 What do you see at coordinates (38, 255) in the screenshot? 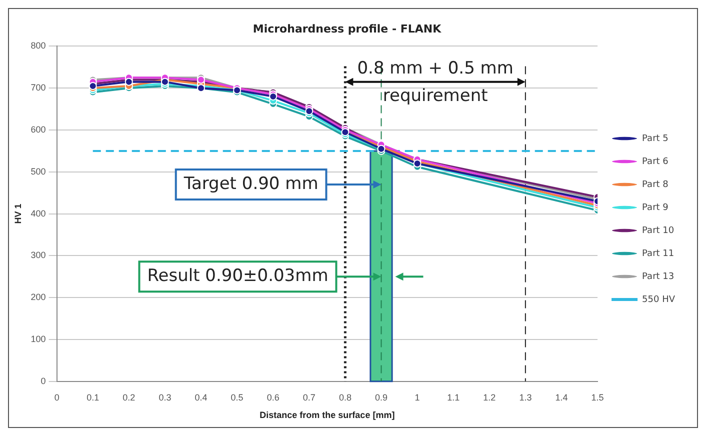
I see `y-tick-label: 300` at bounding box center [38, 255].